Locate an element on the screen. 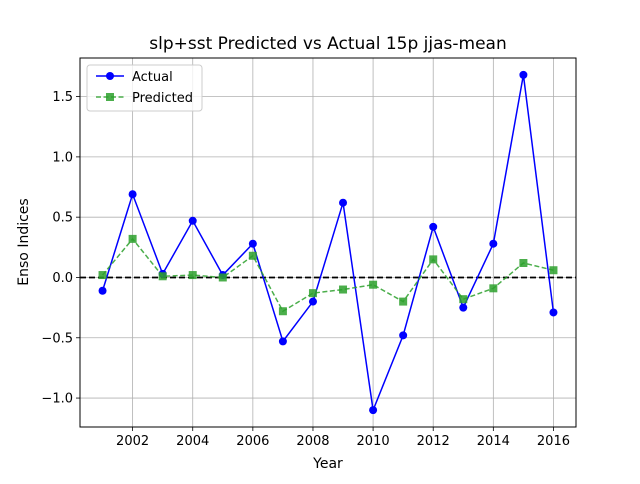 The image size is (640, 484). series-predicted is located at coordinates (328, 275).